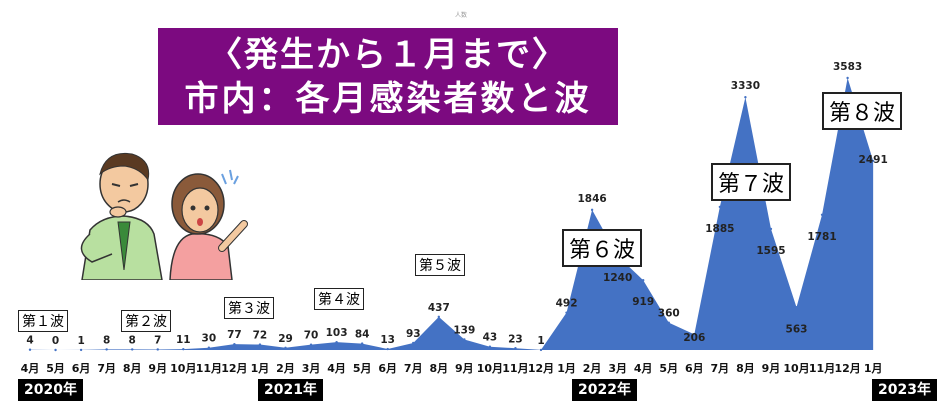 This screenshot has height=409, width=952. I want to click on data-label: 1240, so click(617, 278).